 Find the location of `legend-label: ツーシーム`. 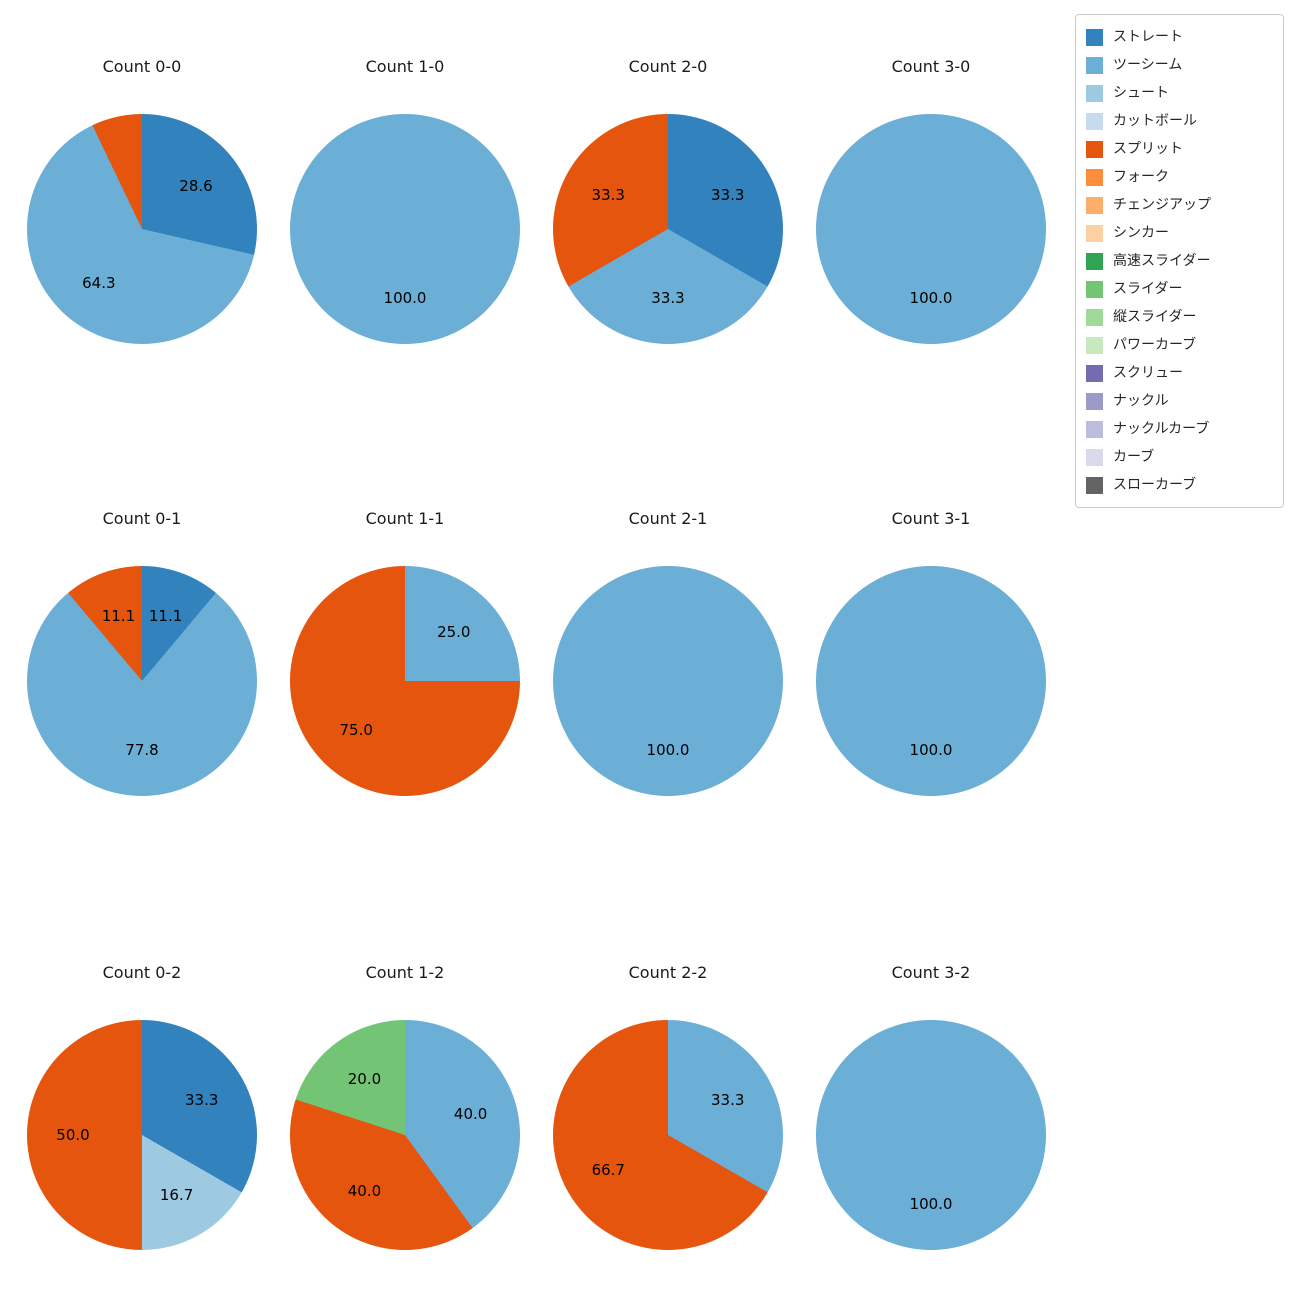

legend-label: ツーシーム is located at coordinates (1148, 64).